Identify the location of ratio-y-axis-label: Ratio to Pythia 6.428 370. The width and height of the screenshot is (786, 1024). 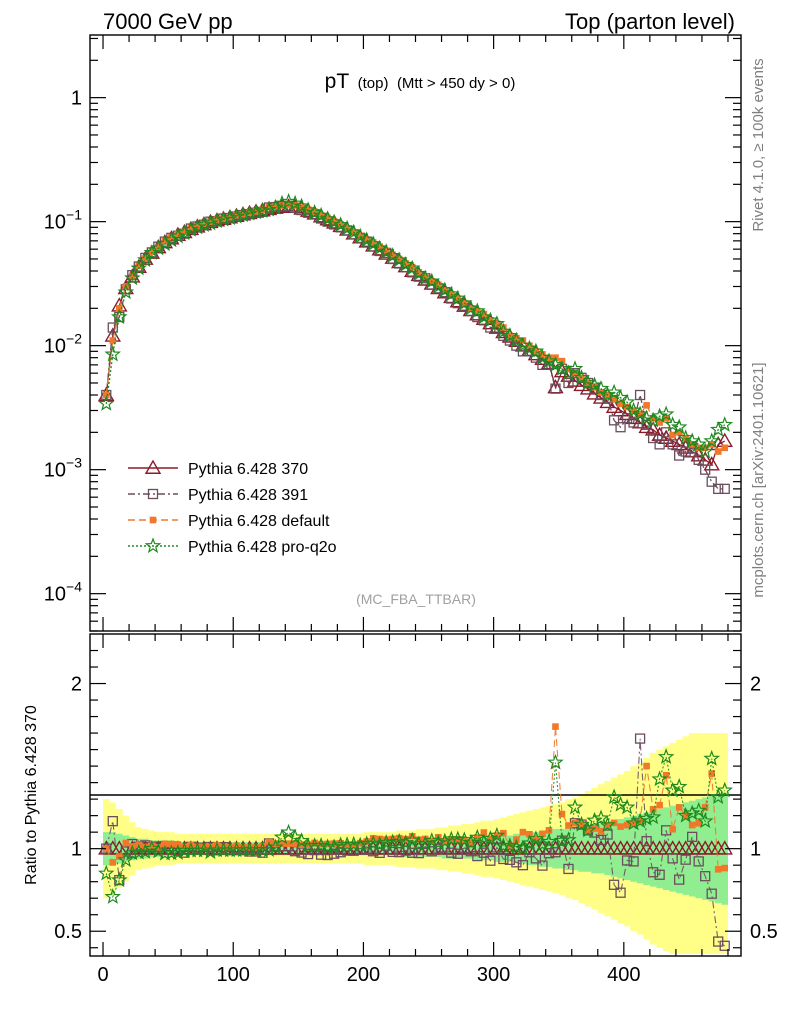
(31, 795).